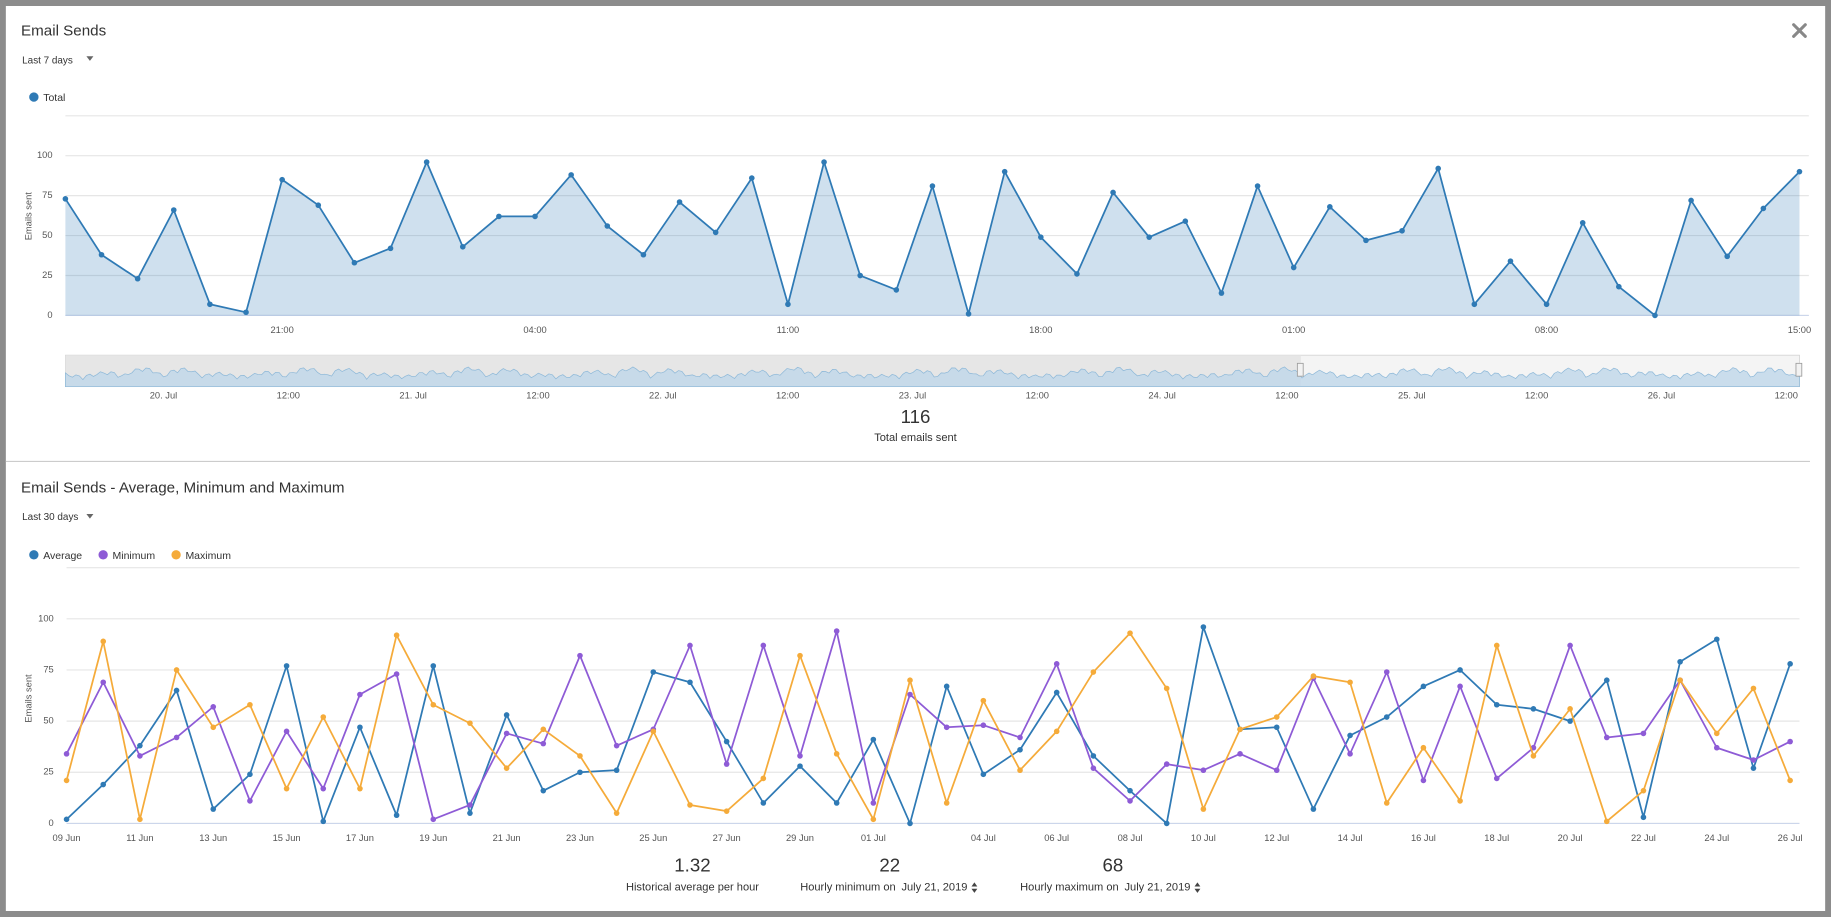 This screenshot has height=917, width=1831. What do you see at coordinates (412, 395) in the screenshot?
I see `navigator-label: 21. Jul` at bounding box center [412, 395].